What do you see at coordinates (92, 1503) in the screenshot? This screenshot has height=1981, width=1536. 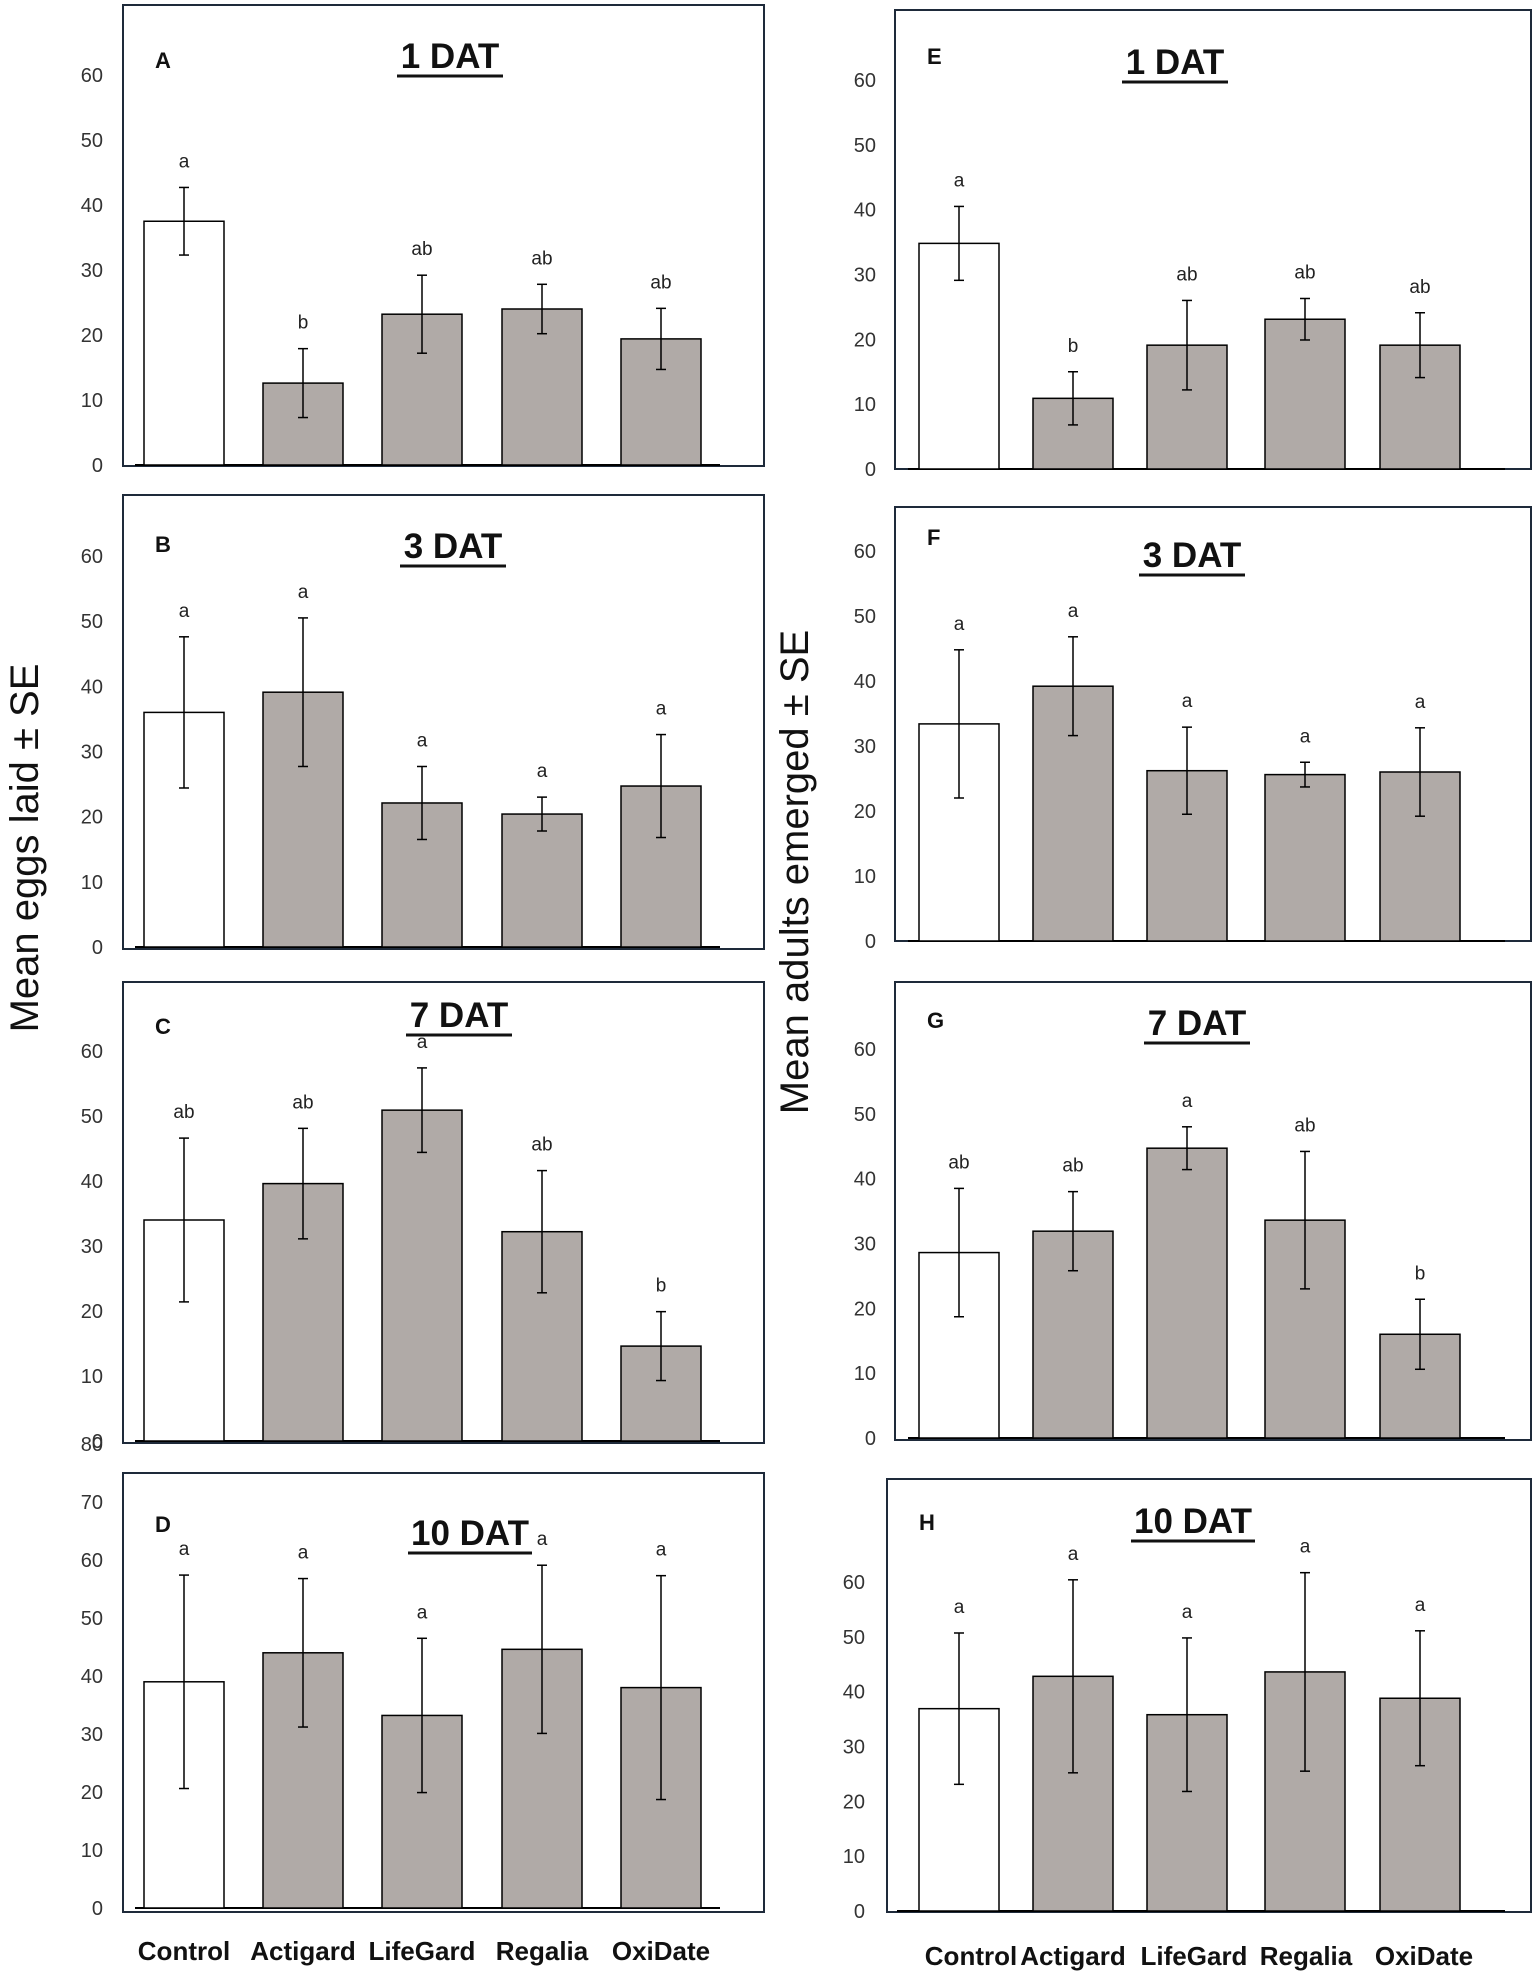 I see `y-tick-label: 70` at bounding box center [92, 1503].